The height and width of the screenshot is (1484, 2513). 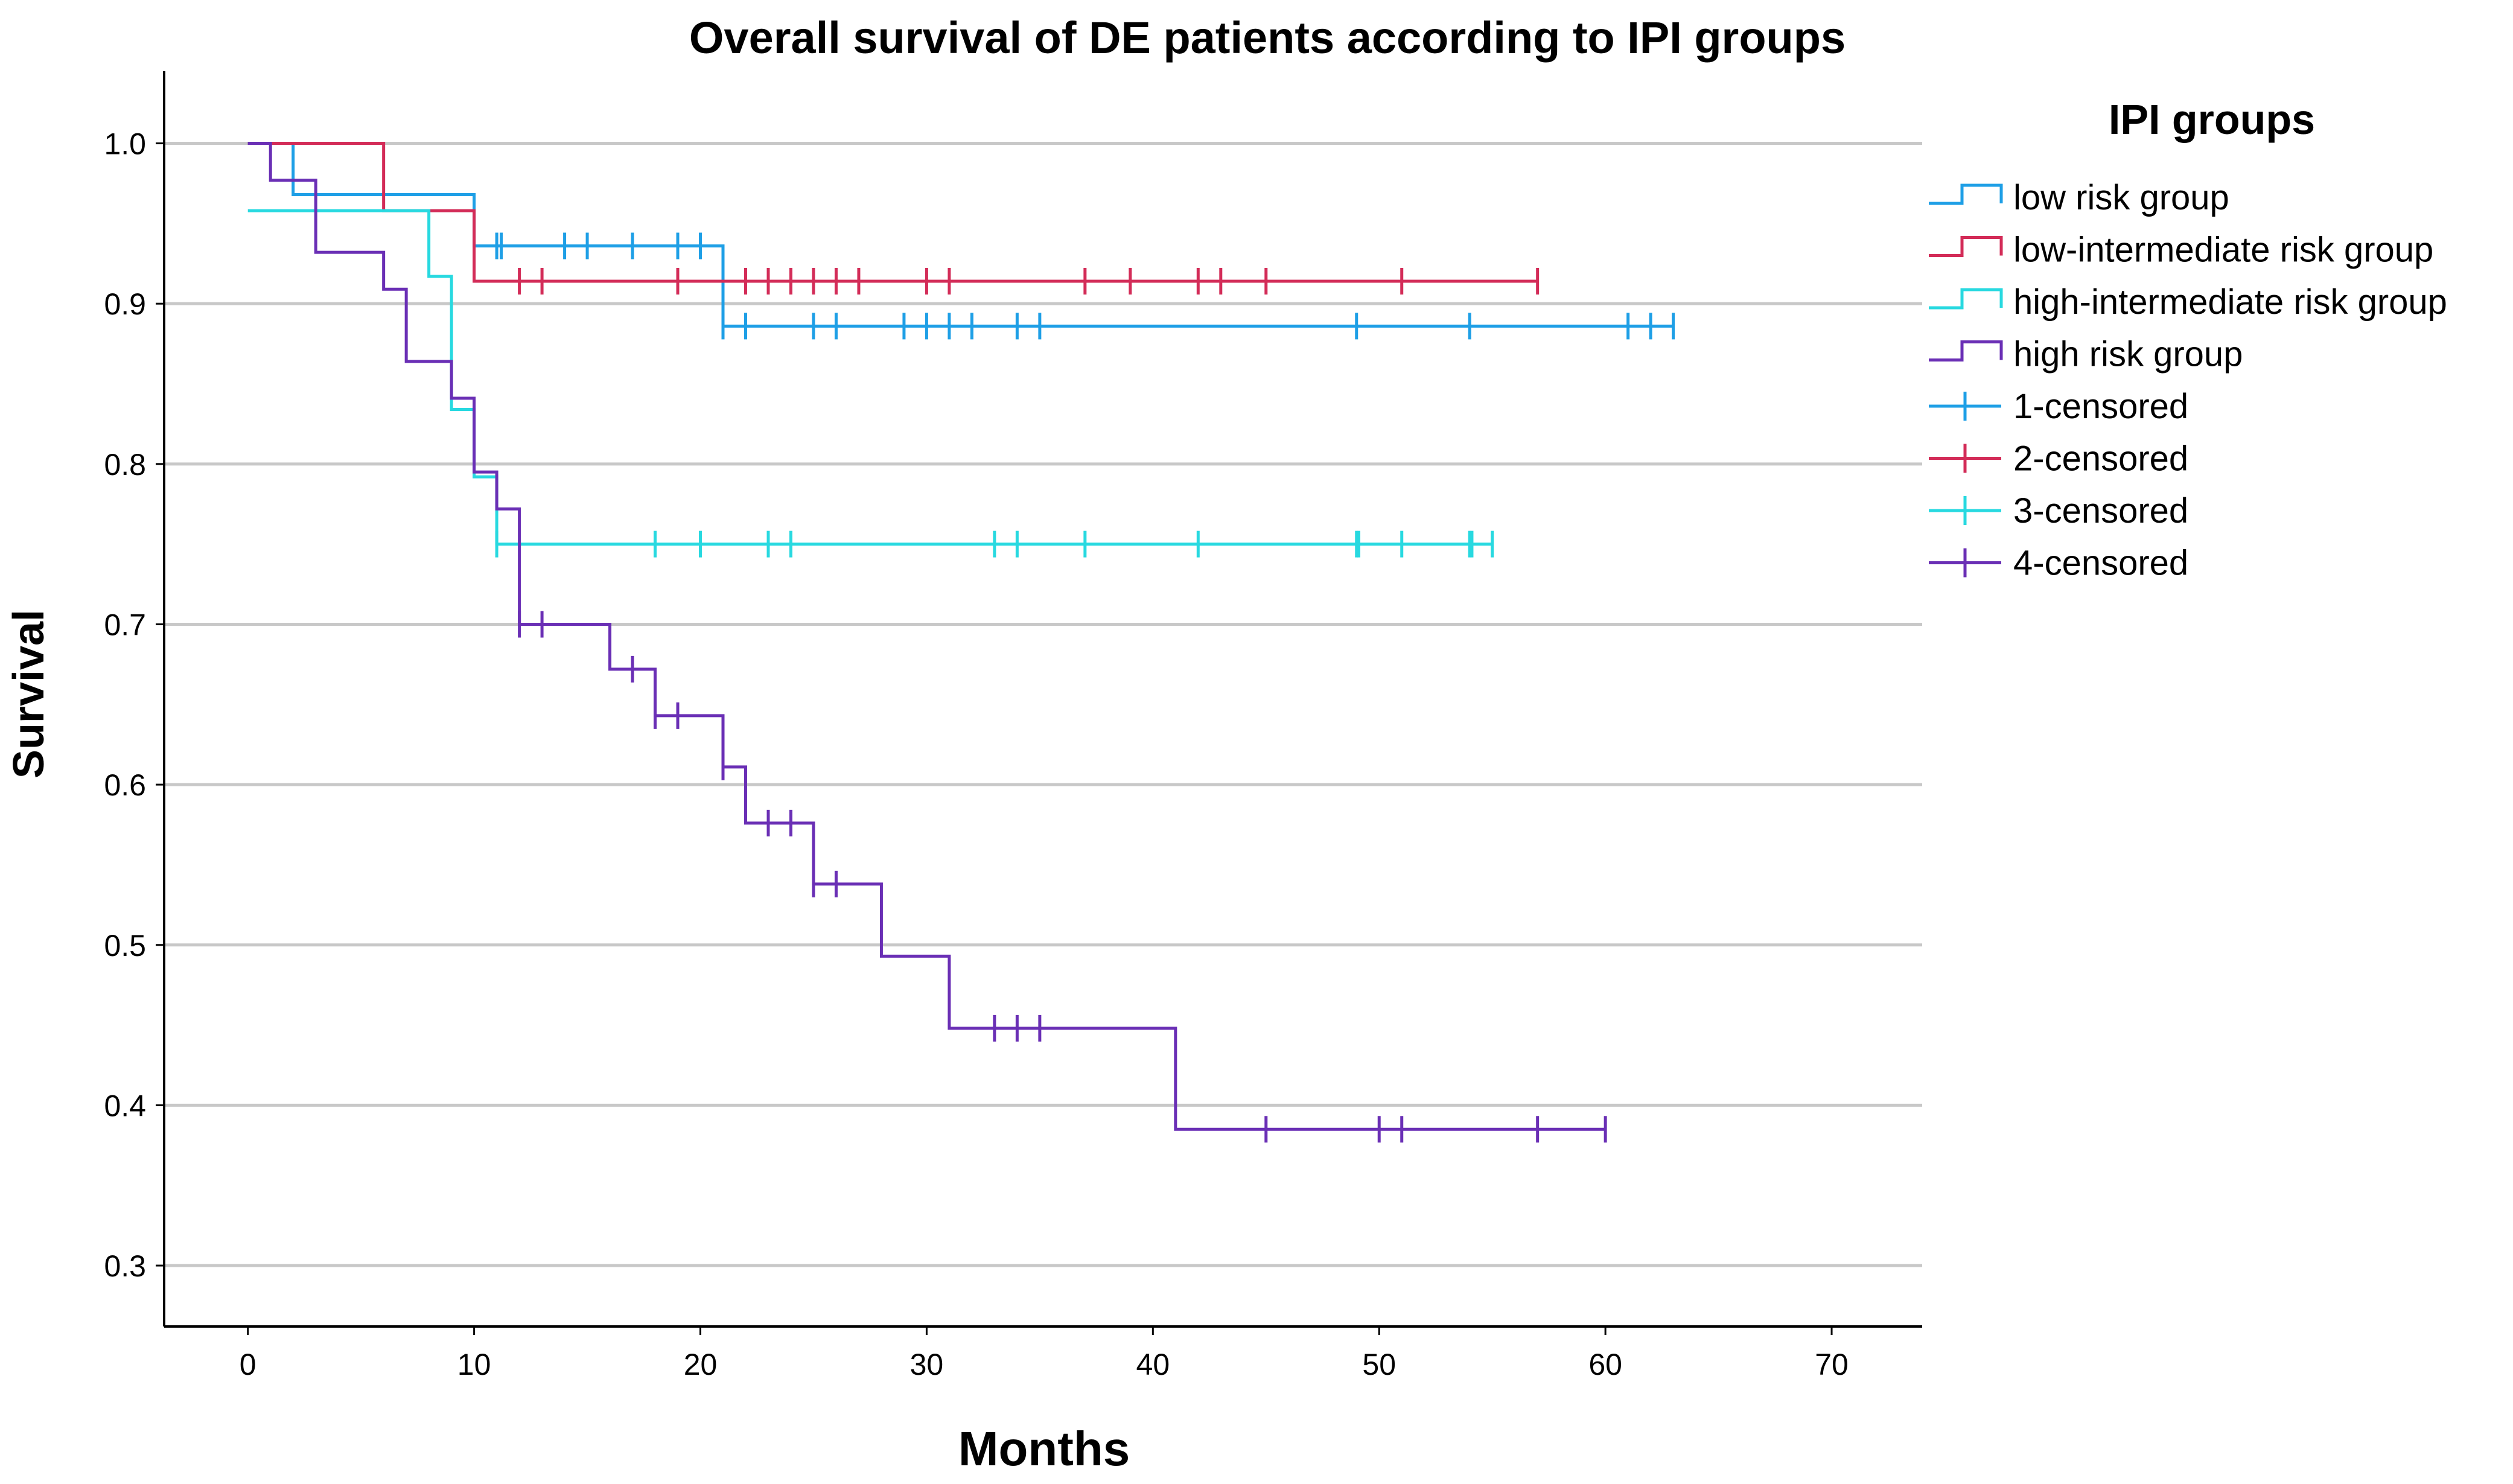 What do you see at coordinates (1832, 1365) in the screenshot?
I see `x-tick-label: 70` at bounding box center [1832, 1365].